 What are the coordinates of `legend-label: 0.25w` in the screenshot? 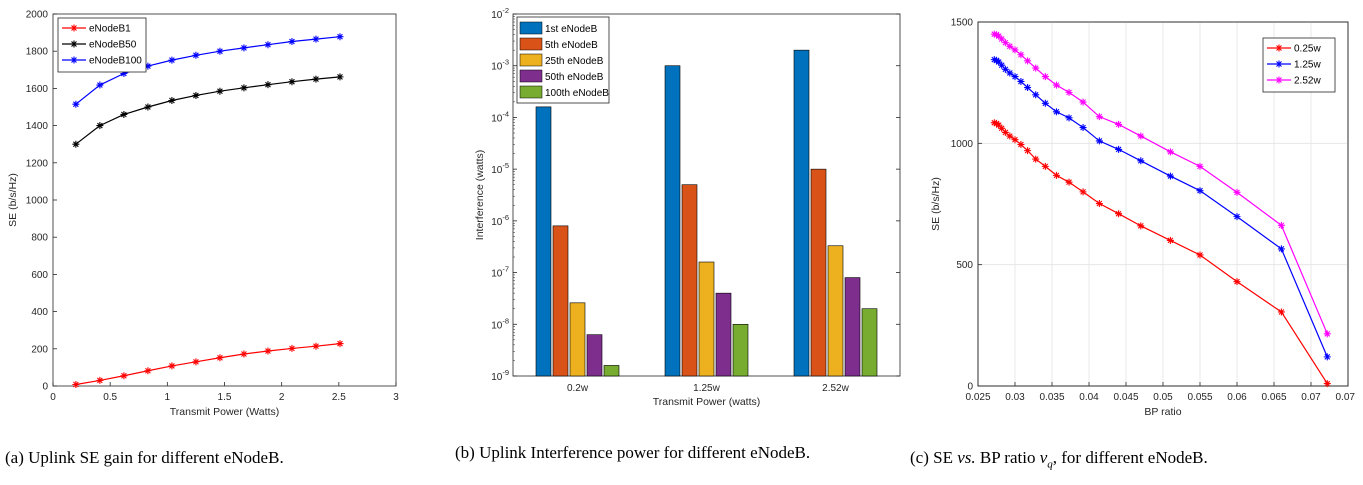 It's located at (1307, 49).